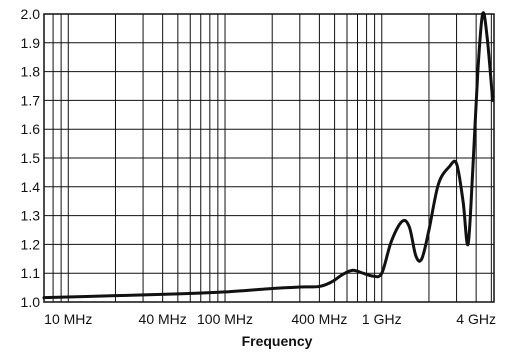 Image resolution: width=526 pixels, height=353 pixels. I want to click on y-tick-label: 1.9, so click(31, 43).